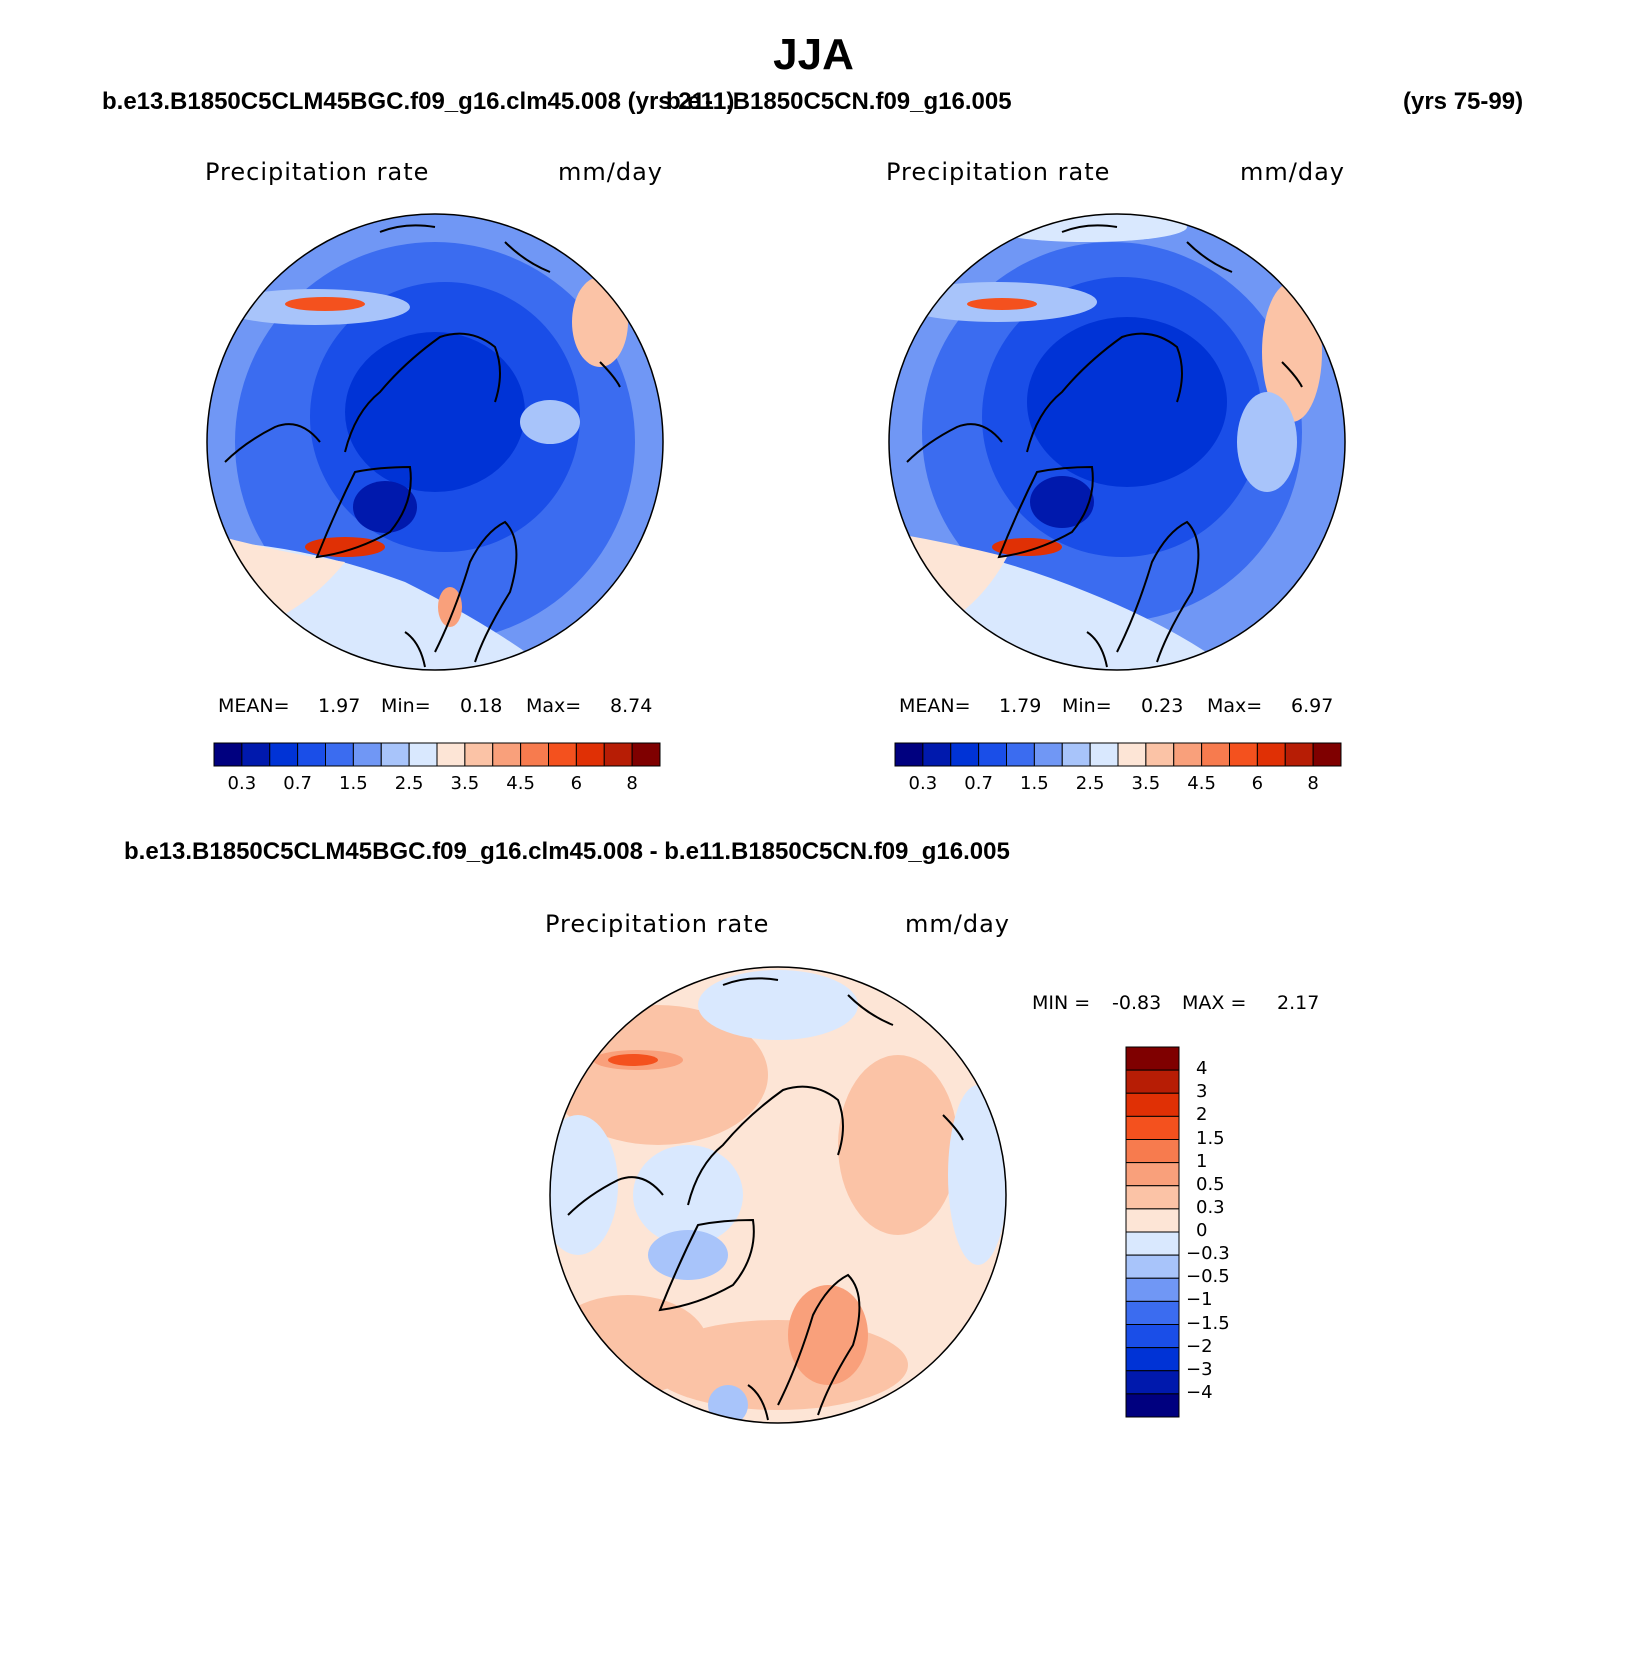 This screenshot has width=1627, height=1655. What do you see at coordinates (688, 1195) in the screenshot?
I see `diff-canada-pale` at bounding box center [688, 1195].